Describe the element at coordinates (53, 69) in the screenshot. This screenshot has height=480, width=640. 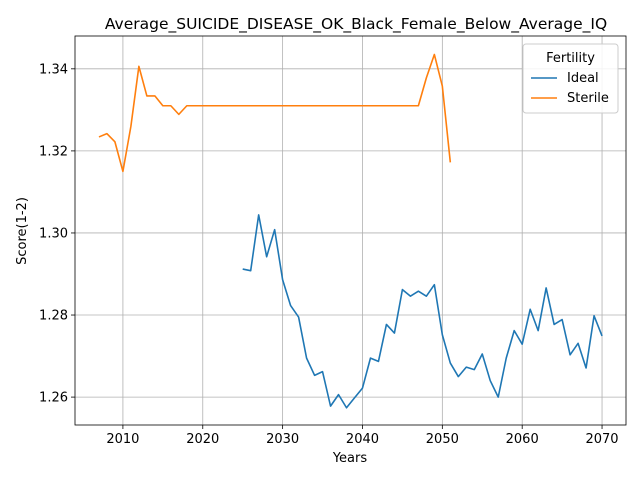
I see `y-tick-label: 1.34` at that location.